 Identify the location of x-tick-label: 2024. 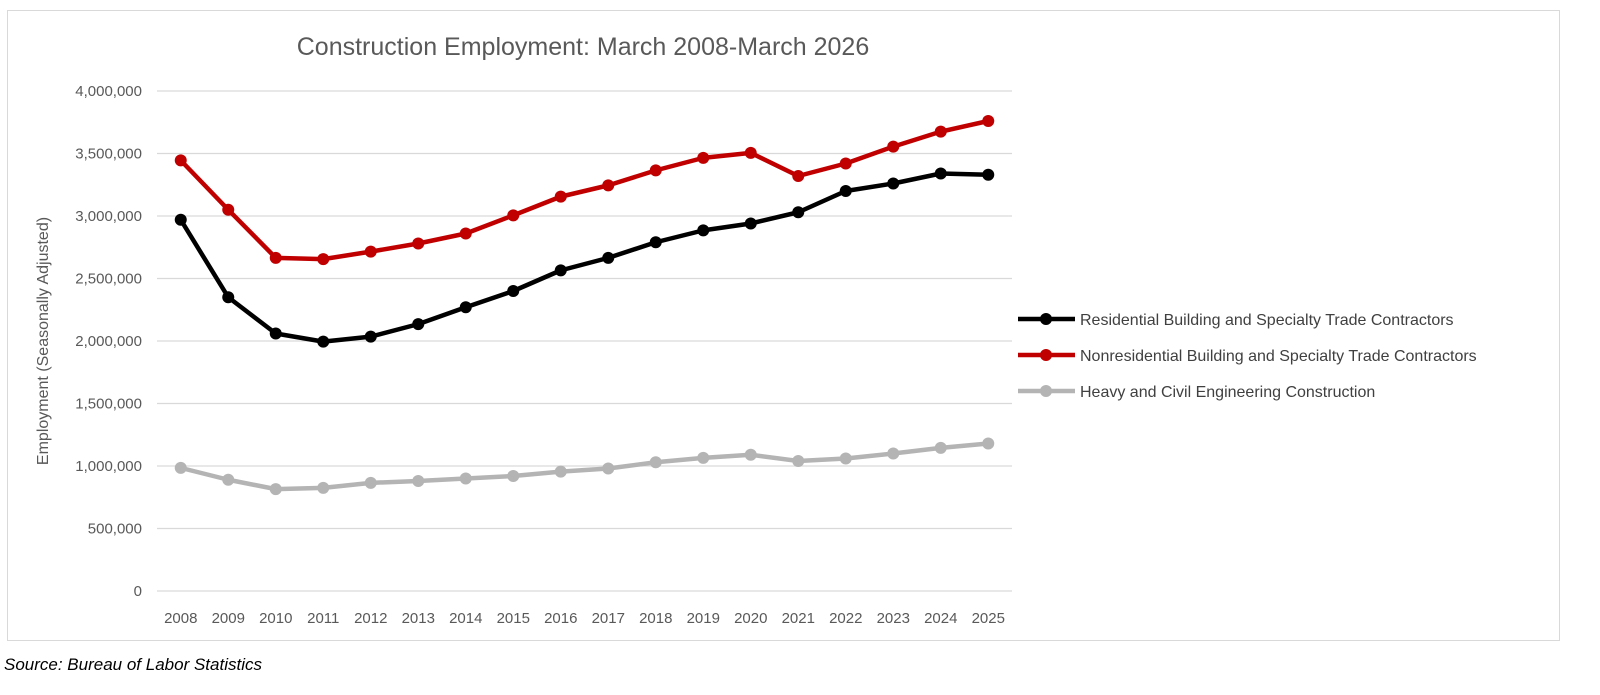
(940, 618).